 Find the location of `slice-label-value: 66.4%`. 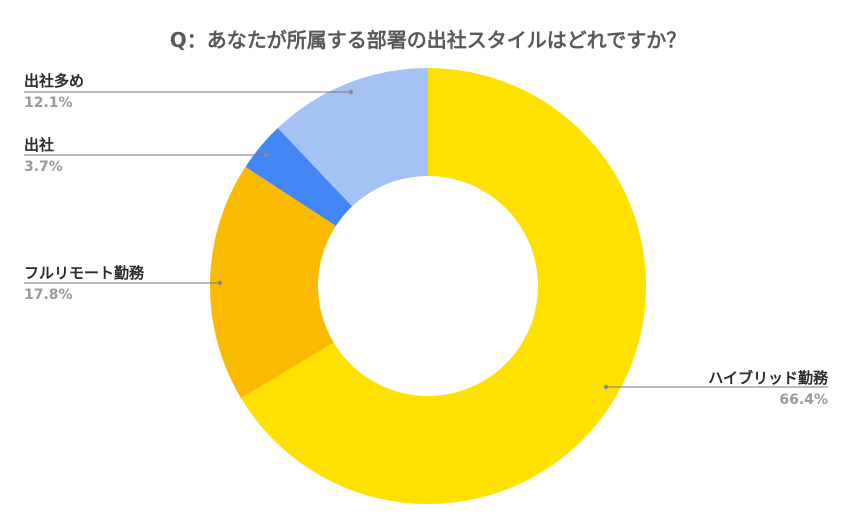

slice-label-value: 66.4% is located at coordinates (803, 400).